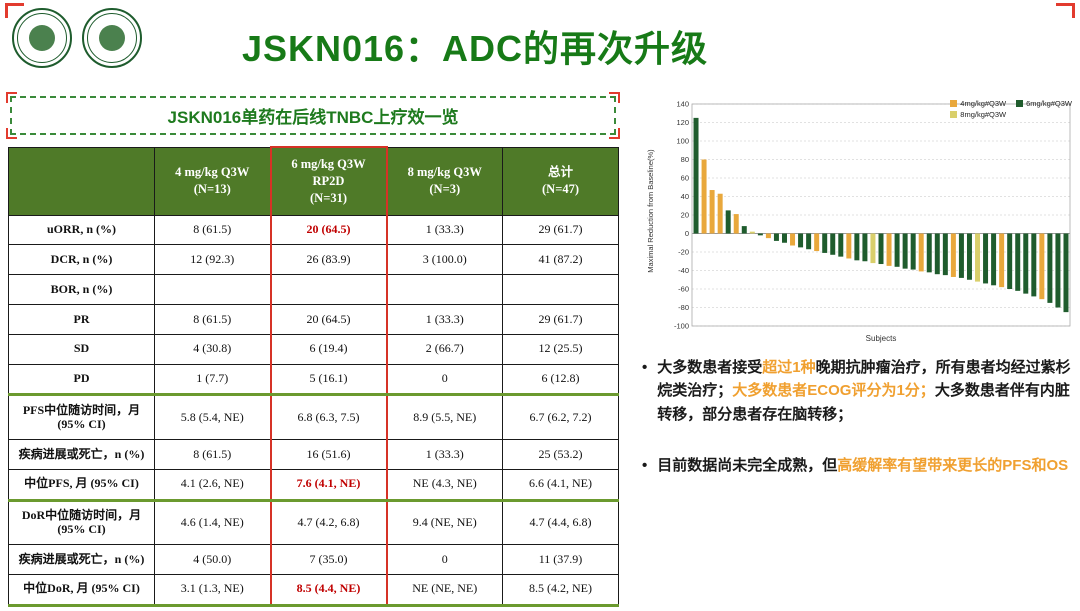 The width and height of the screenshot is (1080, 611). I want to click on table-cell: 8.5 (4.2, NE), so click(560, 589).